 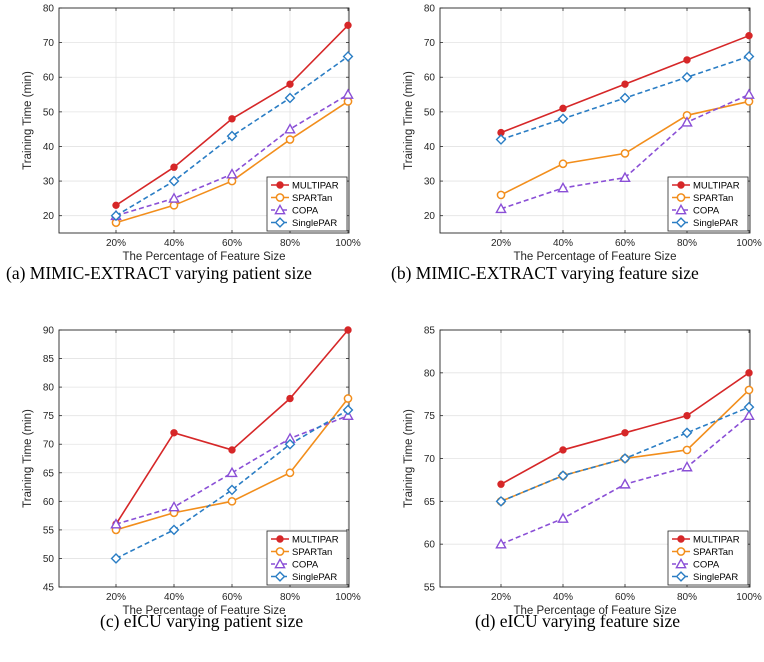 I want to click on legend-label: COPA, so click(x=706, y=211).